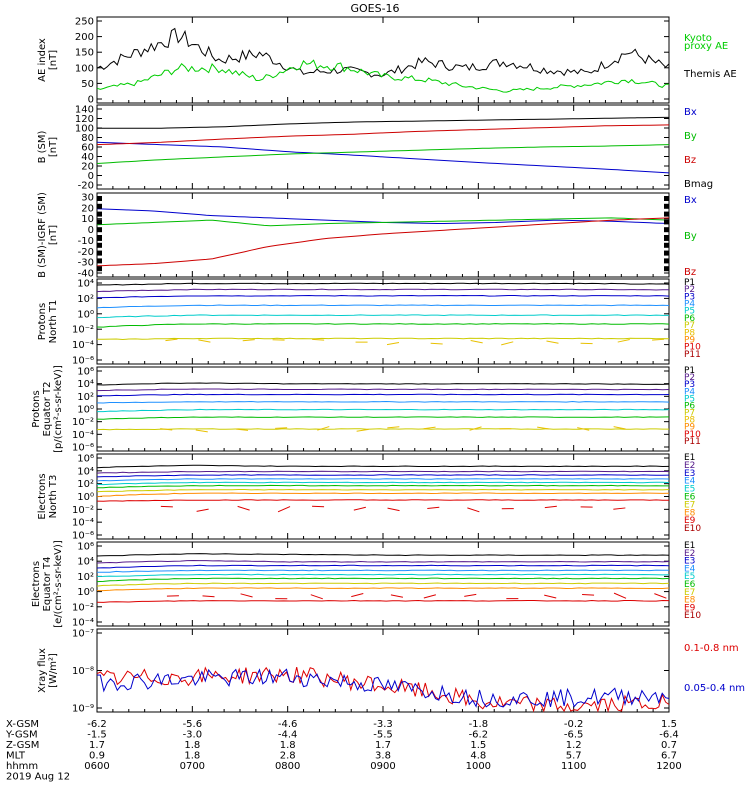 The width and height of the screenshot is (750, 800). What do you see at coordinates (84, 37) in the screenshot?
I see `y-tick-label: 200` at bounding box center [84, 37].